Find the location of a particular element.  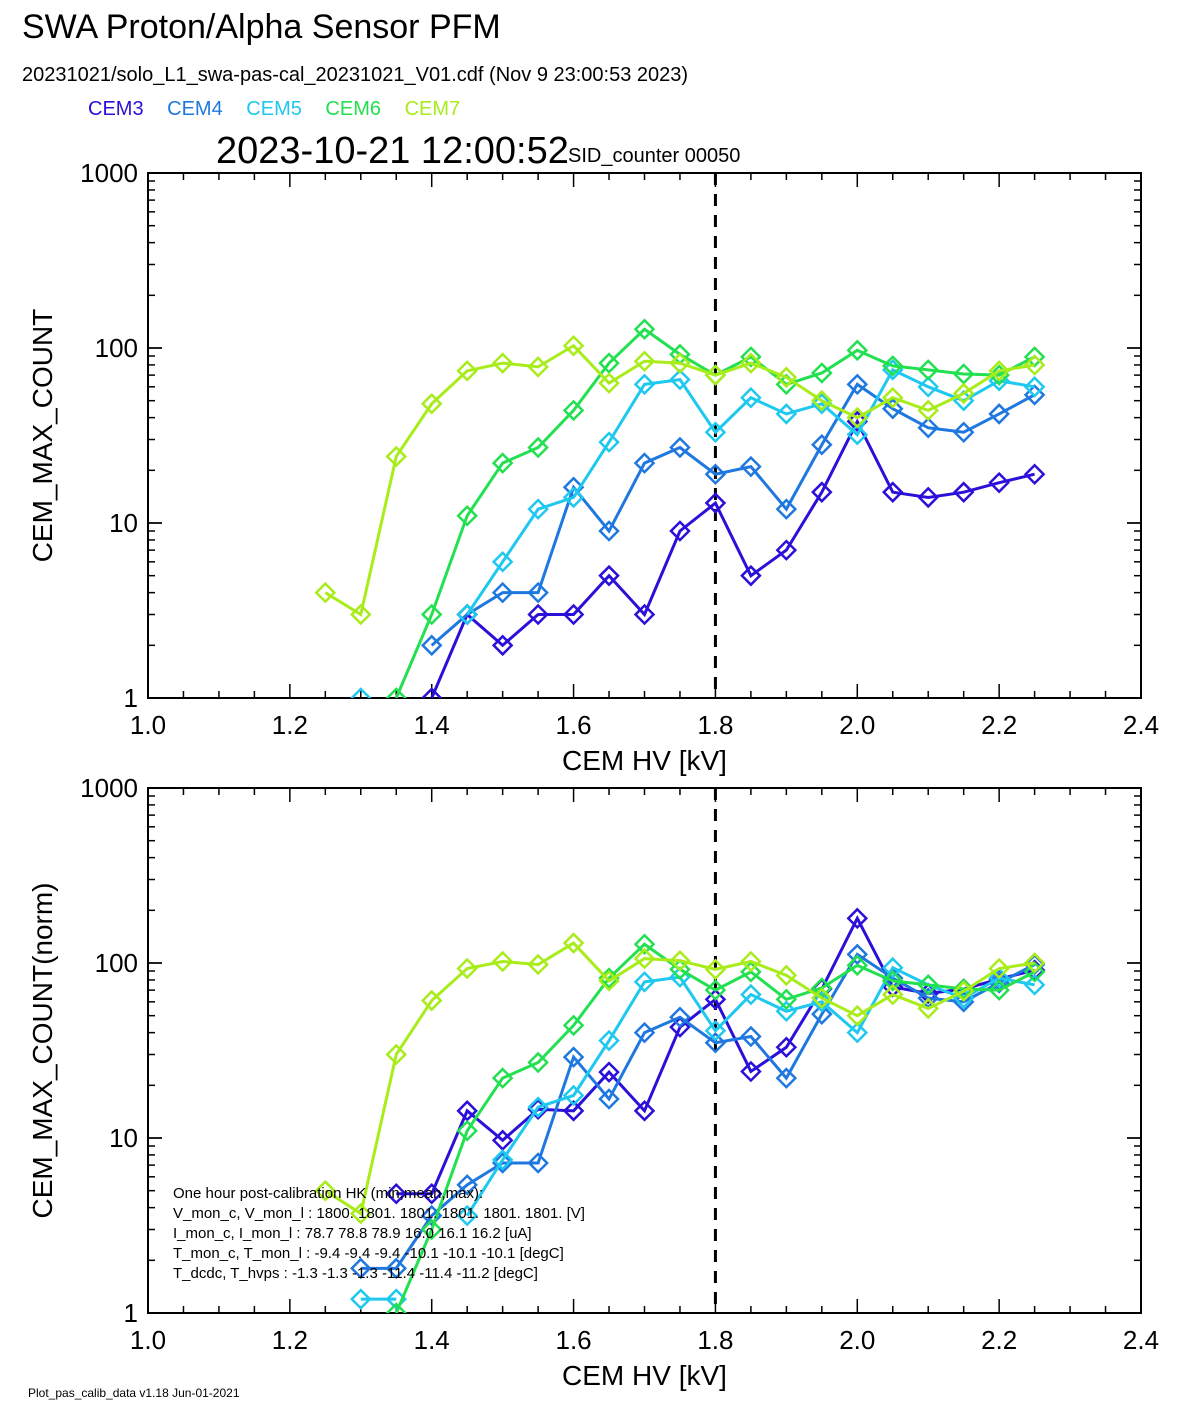

series-cem7 is located at coordinates (680, 1078).